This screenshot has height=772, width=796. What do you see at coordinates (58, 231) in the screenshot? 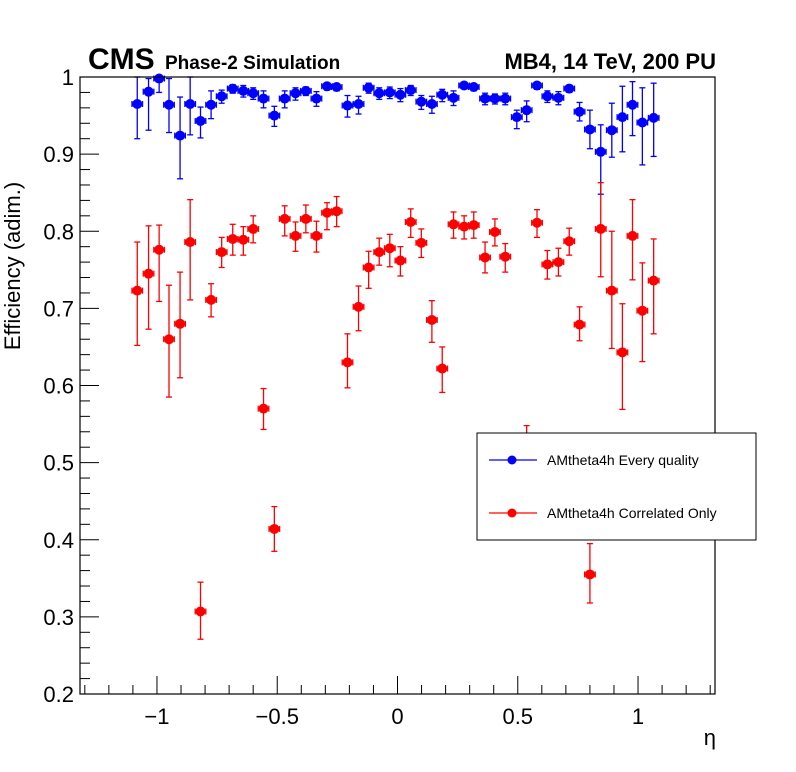
I see `y-tick-label: 0.8` at bounding box center [58, 231].